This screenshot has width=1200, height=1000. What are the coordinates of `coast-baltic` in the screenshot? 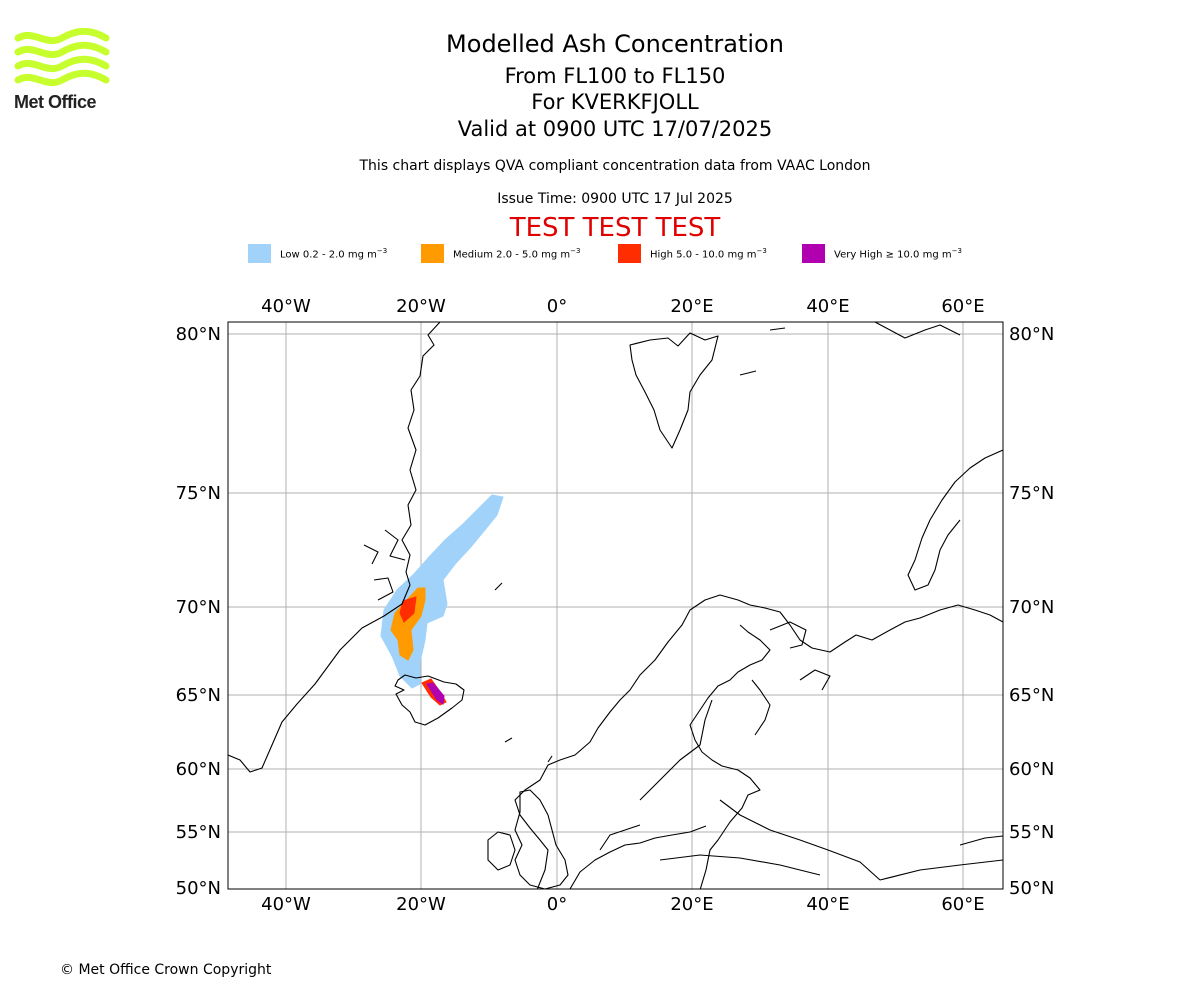 It's located at (730, 756).